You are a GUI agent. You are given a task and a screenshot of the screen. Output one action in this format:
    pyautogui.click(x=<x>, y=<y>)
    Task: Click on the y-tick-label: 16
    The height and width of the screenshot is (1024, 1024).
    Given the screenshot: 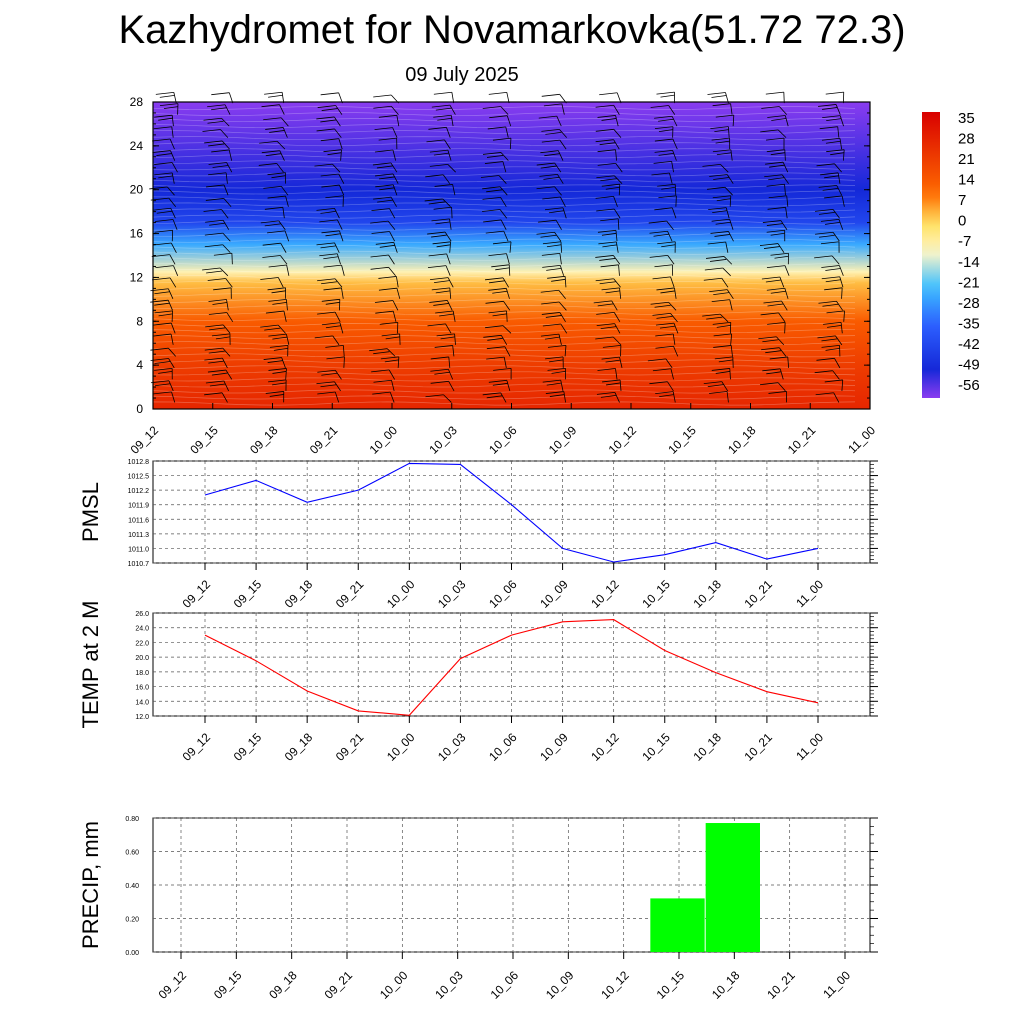 What is the action you would take?
    pyautogui.click(x=137, y=234)
    